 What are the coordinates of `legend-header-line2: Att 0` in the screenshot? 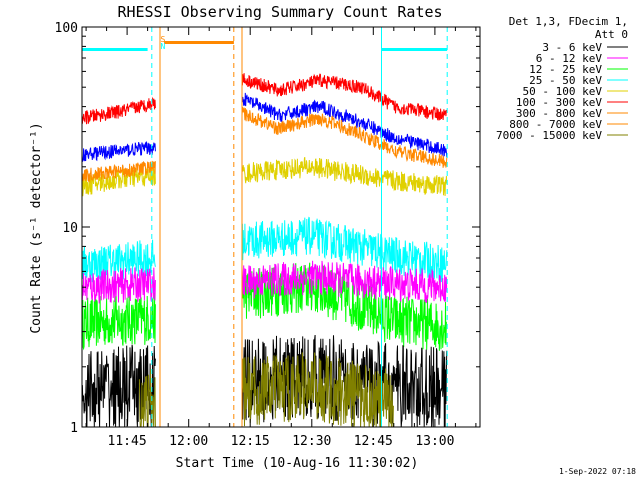 It's located at (611, 34).